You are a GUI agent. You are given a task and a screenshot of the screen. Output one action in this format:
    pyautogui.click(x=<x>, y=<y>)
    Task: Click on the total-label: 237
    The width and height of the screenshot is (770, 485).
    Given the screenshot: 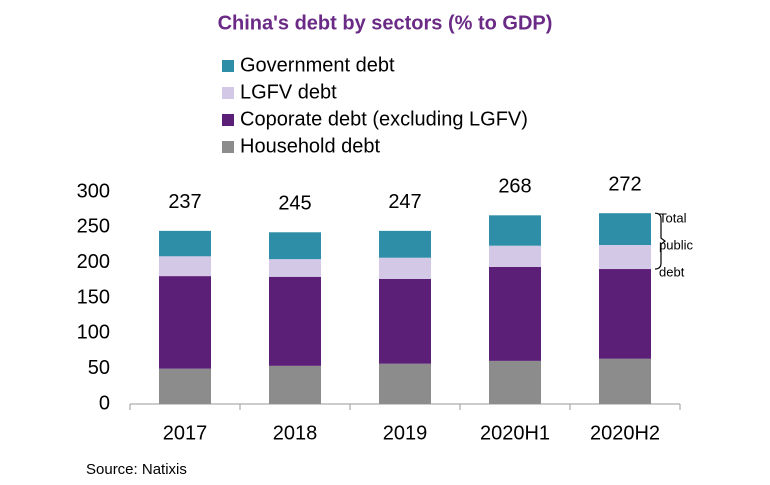 What is the action you would take?
    pyautogui.click(x=184, y=202)
    